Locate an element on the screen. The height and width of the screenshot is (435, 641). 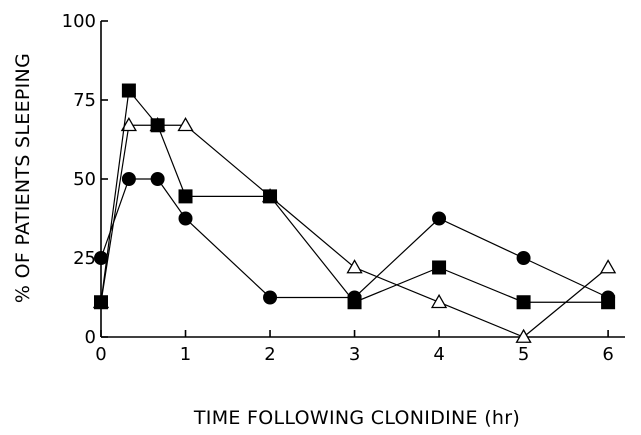
x-tick-label: 6 is located at coordinates (607, 354).